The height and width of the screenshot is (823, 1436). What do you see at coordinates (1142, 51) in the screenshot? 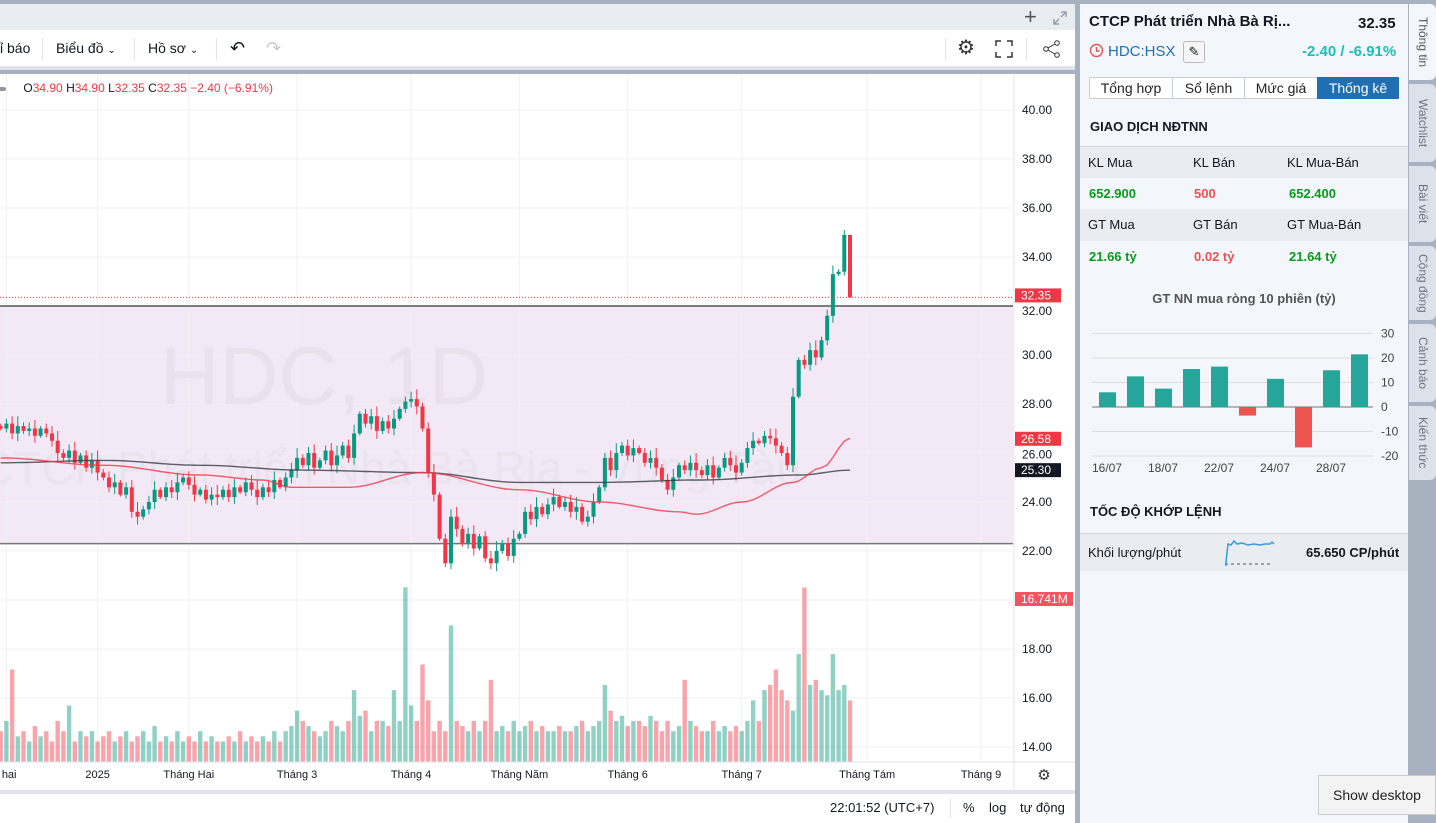
I see `ticker-symbol: HDC:HSX` at bounding box center [1142, 51].